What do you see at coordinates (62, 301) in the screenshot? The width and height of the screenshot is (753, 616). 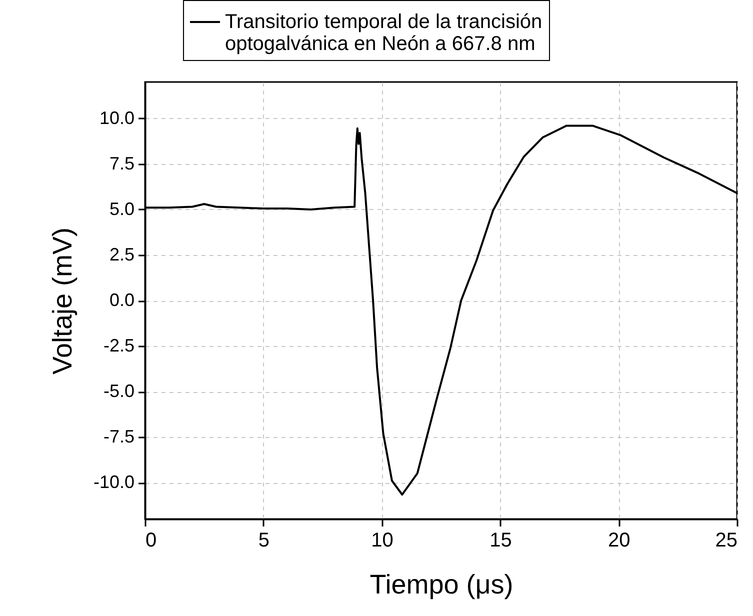 I see `y-axis-title: Voltaje (mV)` at bounding box center [62, 301].